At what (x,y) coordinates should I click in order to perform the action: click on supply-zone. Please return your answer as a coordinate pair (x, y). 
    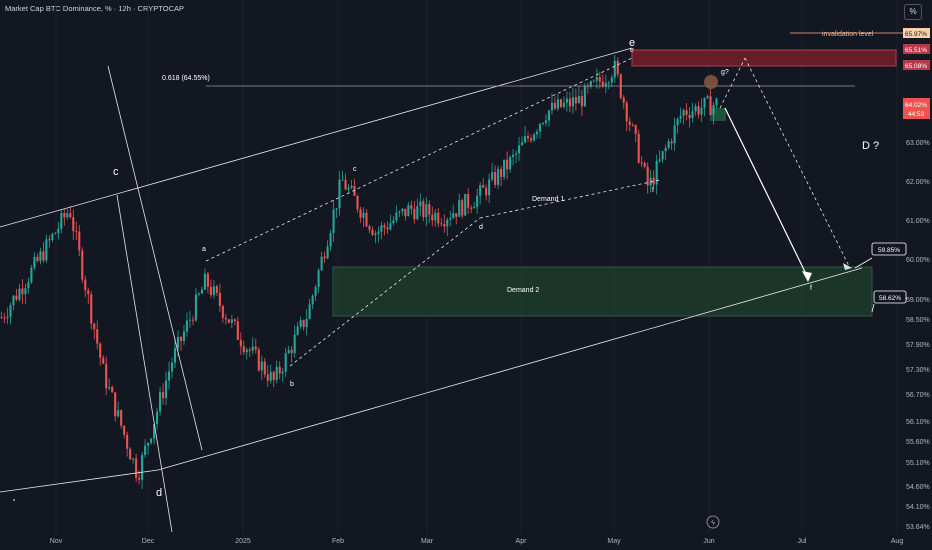
    Looking at the image, I should click on (764, 58).